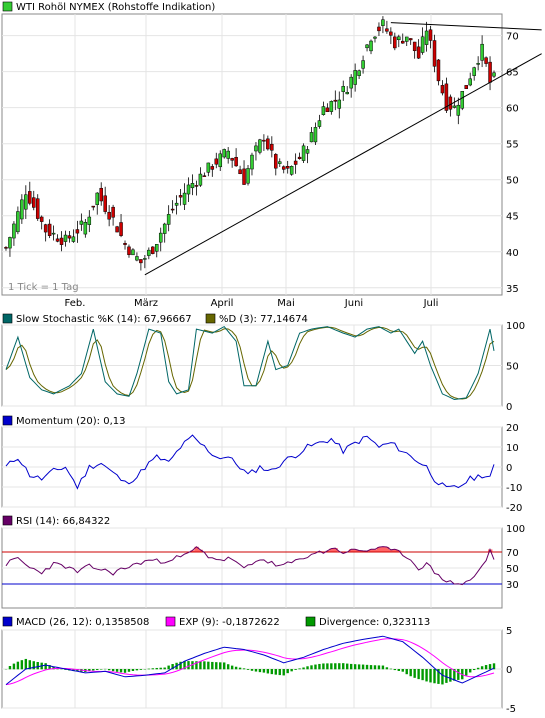 The image size is (545, 718). Describe the element at coordinates (512, 73) in the screenshot. I see `price-y-tick-label: 65` at that location.